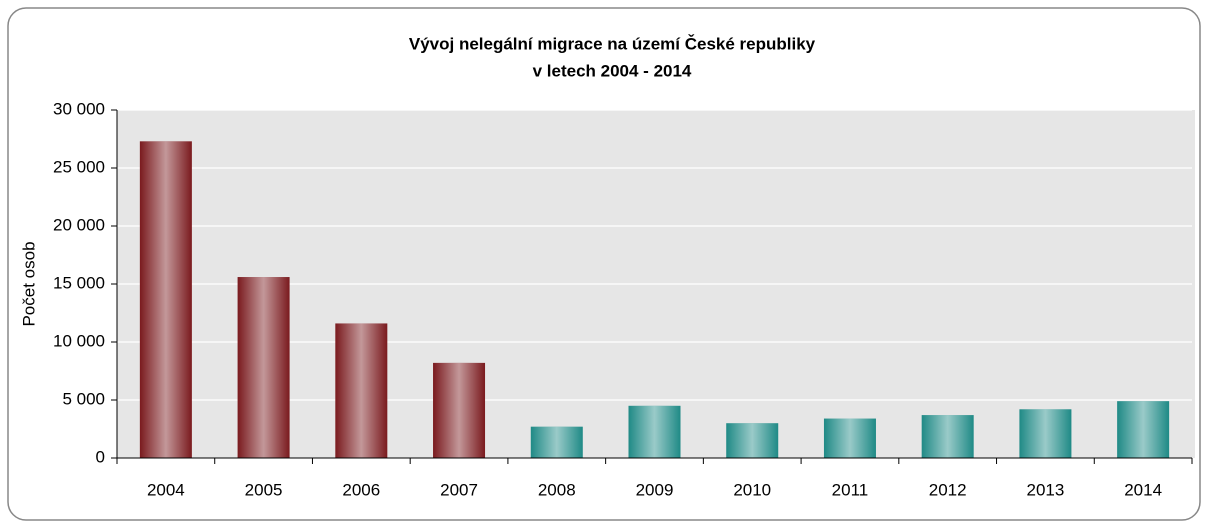 This screenshot has height=524, width=1205. Describe the element at coordinates (166, 489) in the screenshot. I see `x-tick-label: 2004` at that location.